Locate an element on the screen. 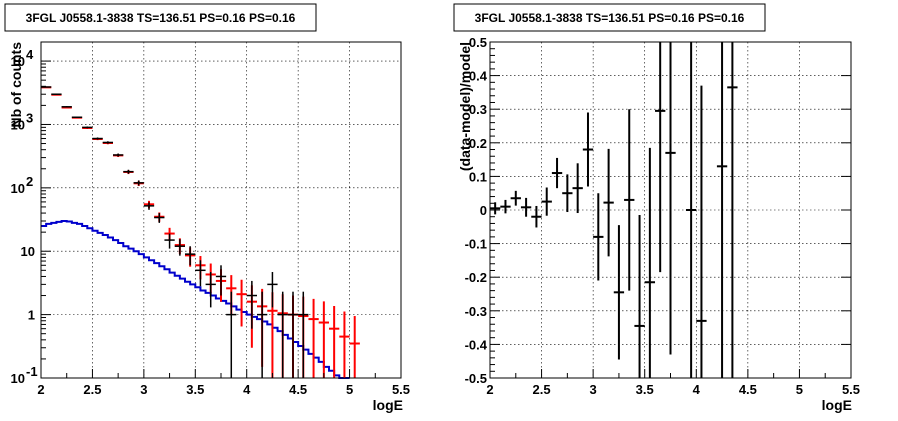 The image size is (898, 421). residuals-y-tick-label: -0.5 is located at coordinates (476, 378).